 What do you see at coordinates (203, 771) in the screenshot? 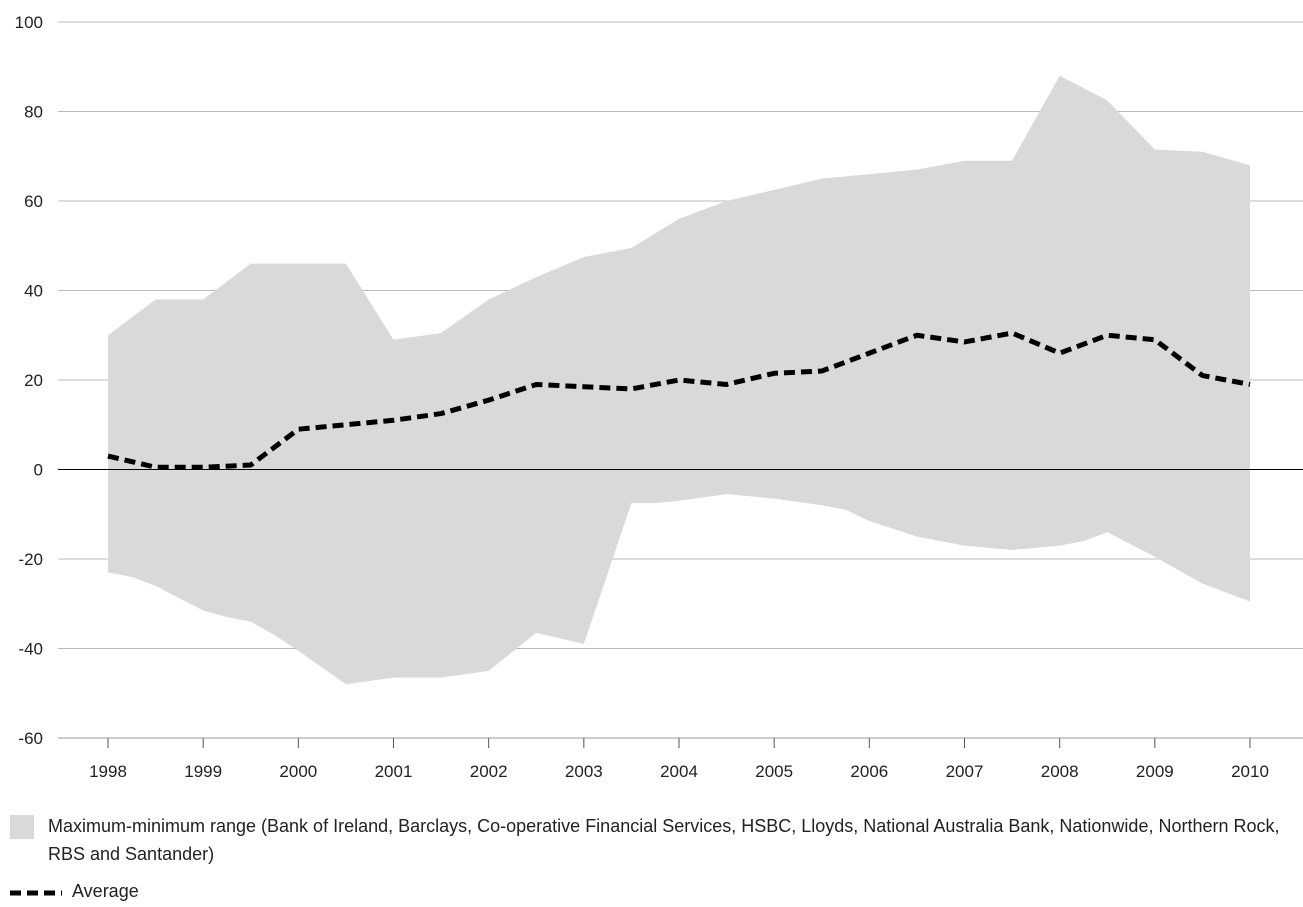
I see `x-tick-label: 1999` at bounding box center [203, 771].